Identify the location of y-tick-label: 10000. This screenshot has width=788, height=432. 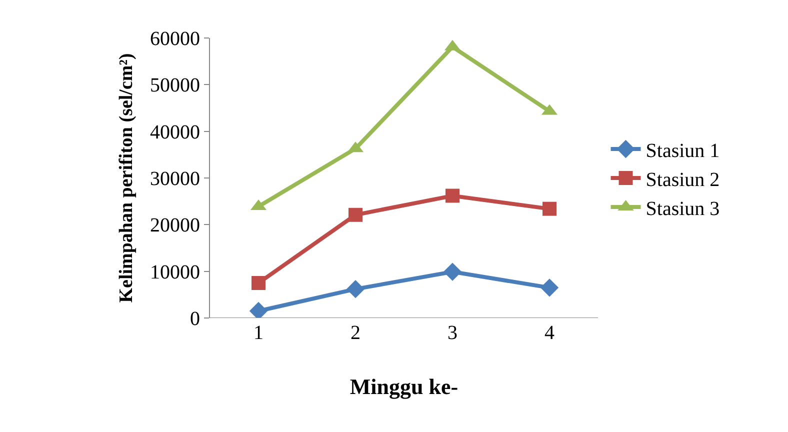
(175, 272).